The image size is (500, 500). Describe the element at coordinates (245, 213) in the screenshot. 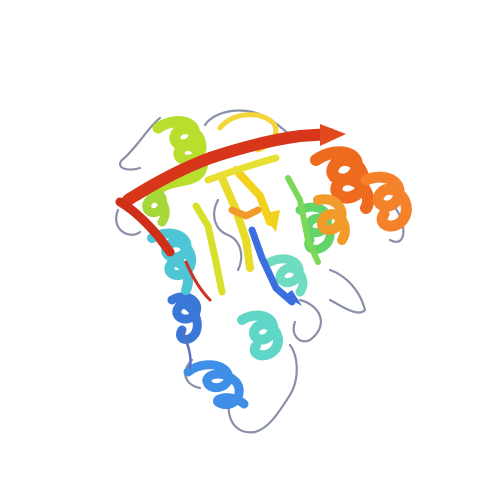

I see `orange-strand-small` at that location.